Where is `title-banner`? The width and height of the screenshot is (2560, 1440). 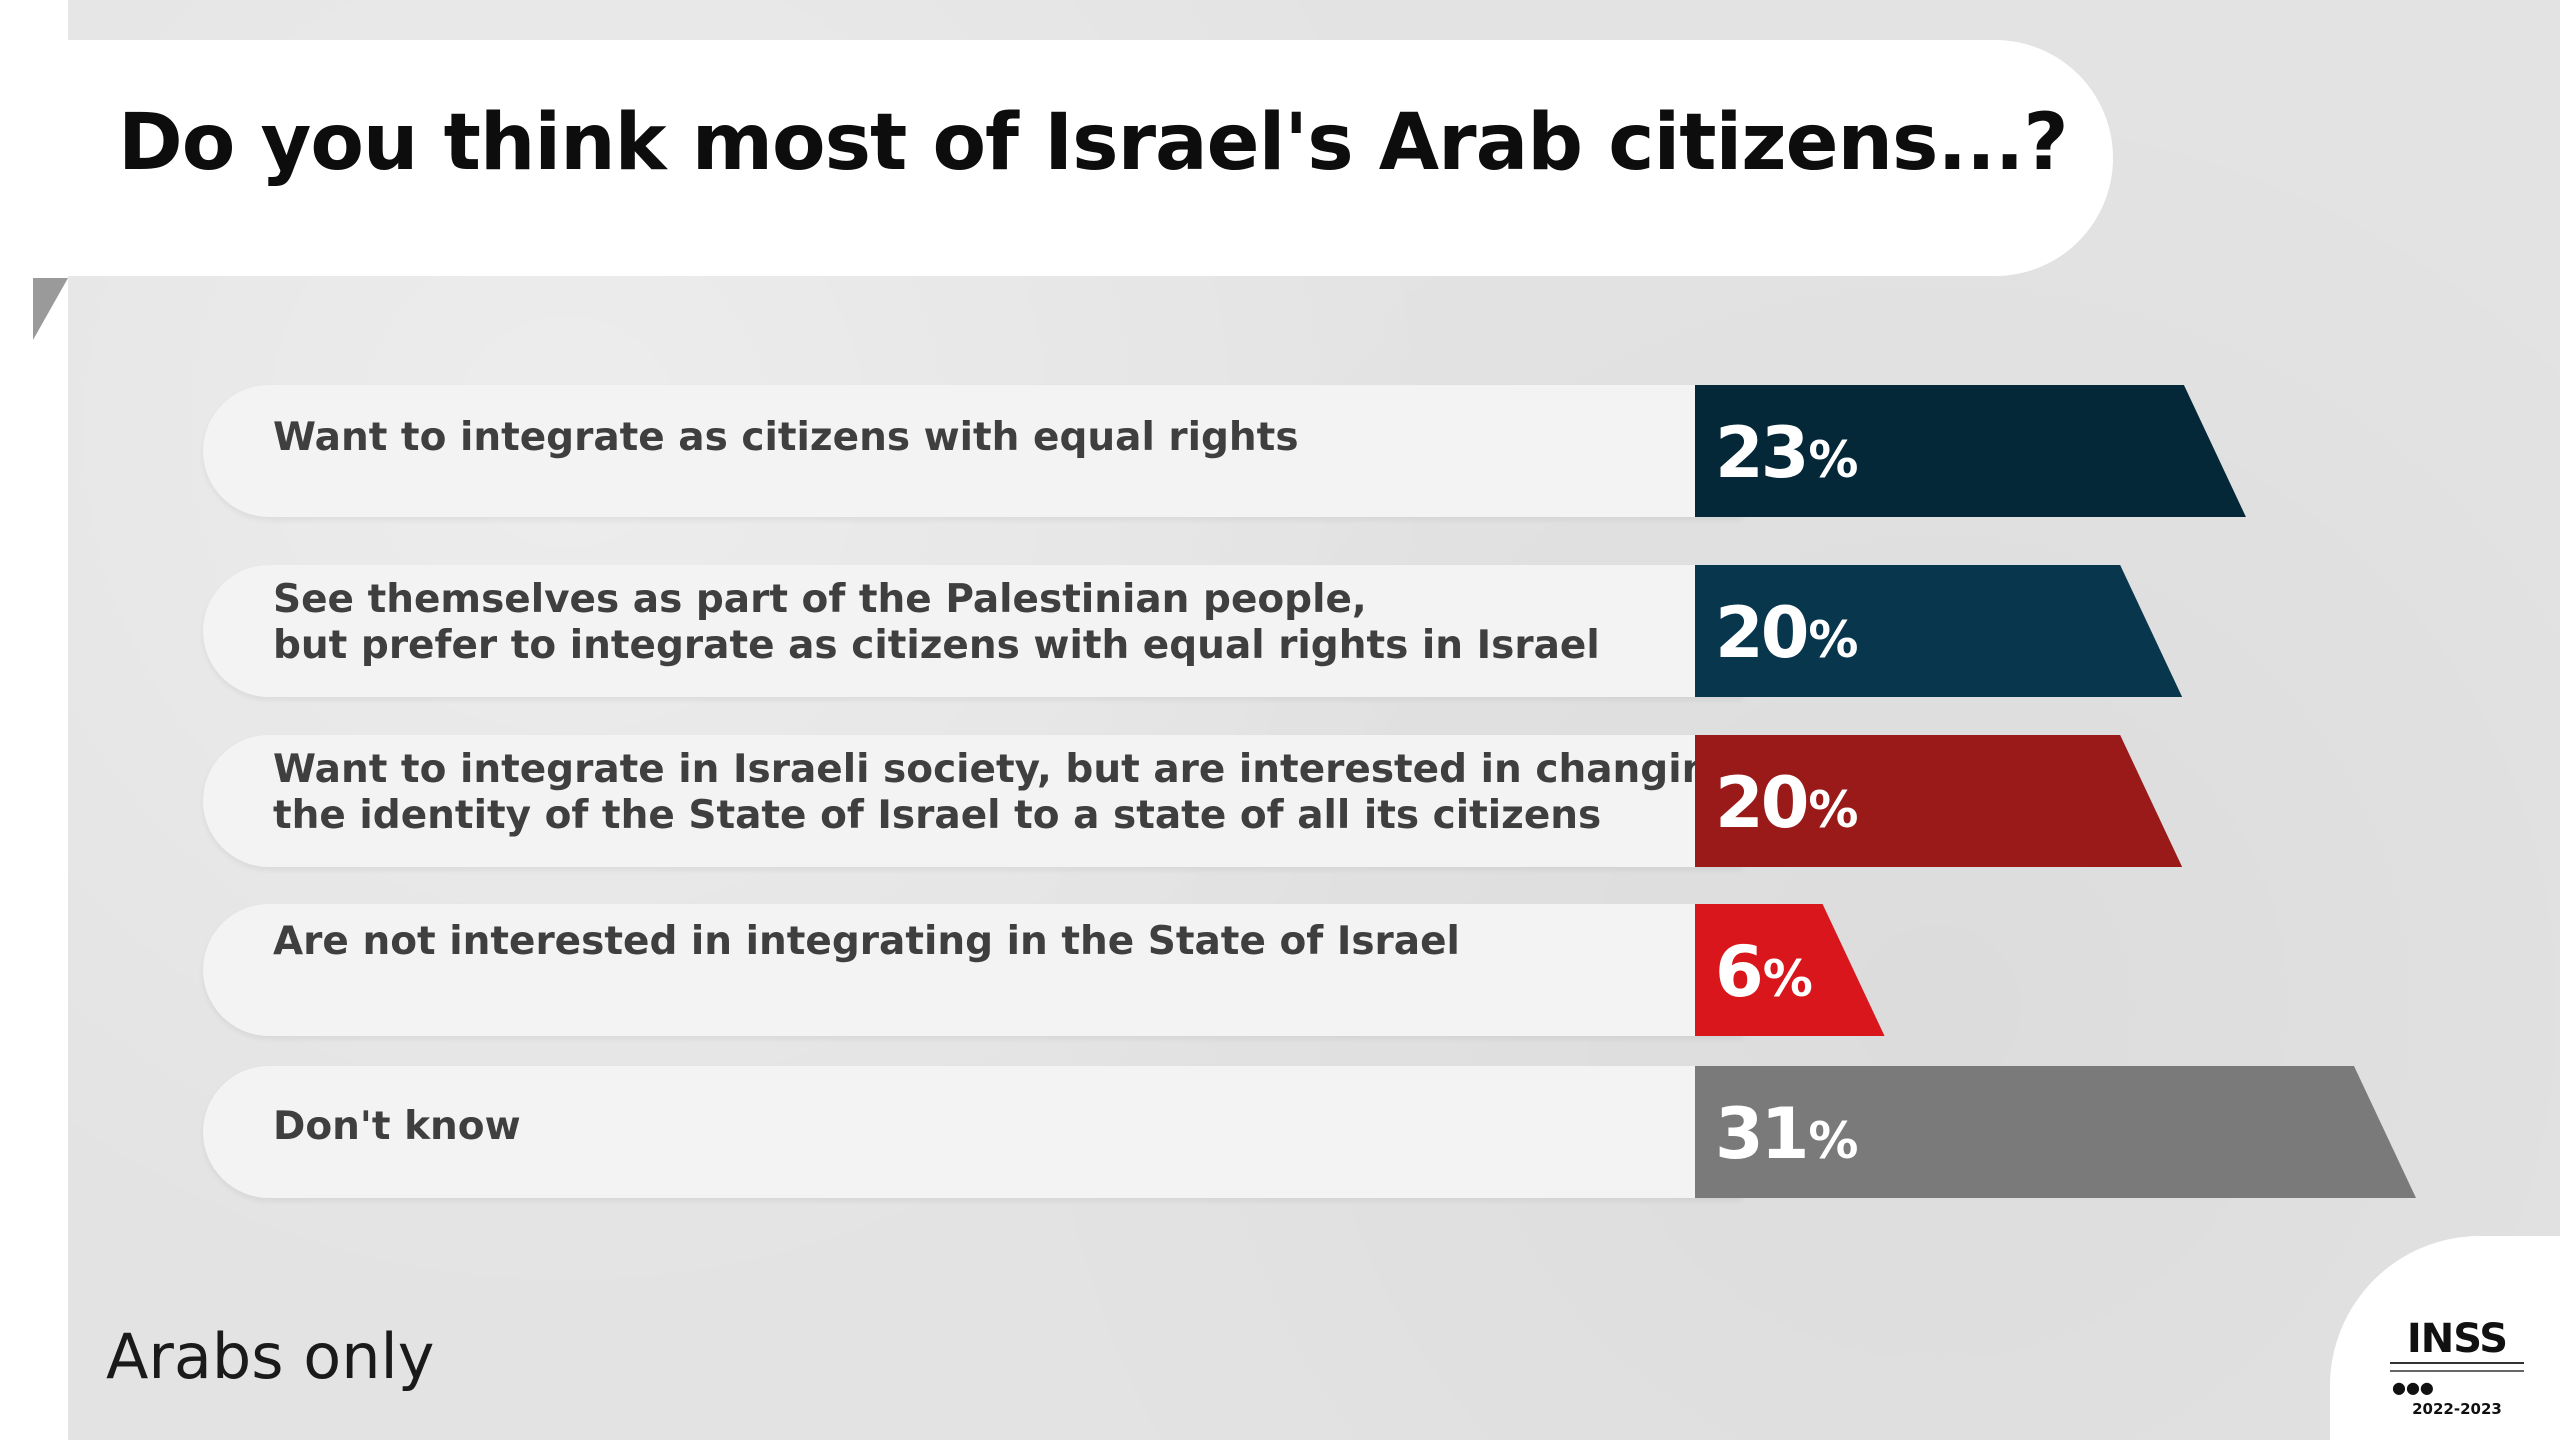 title-banner is located at coordinates (1090, 158).